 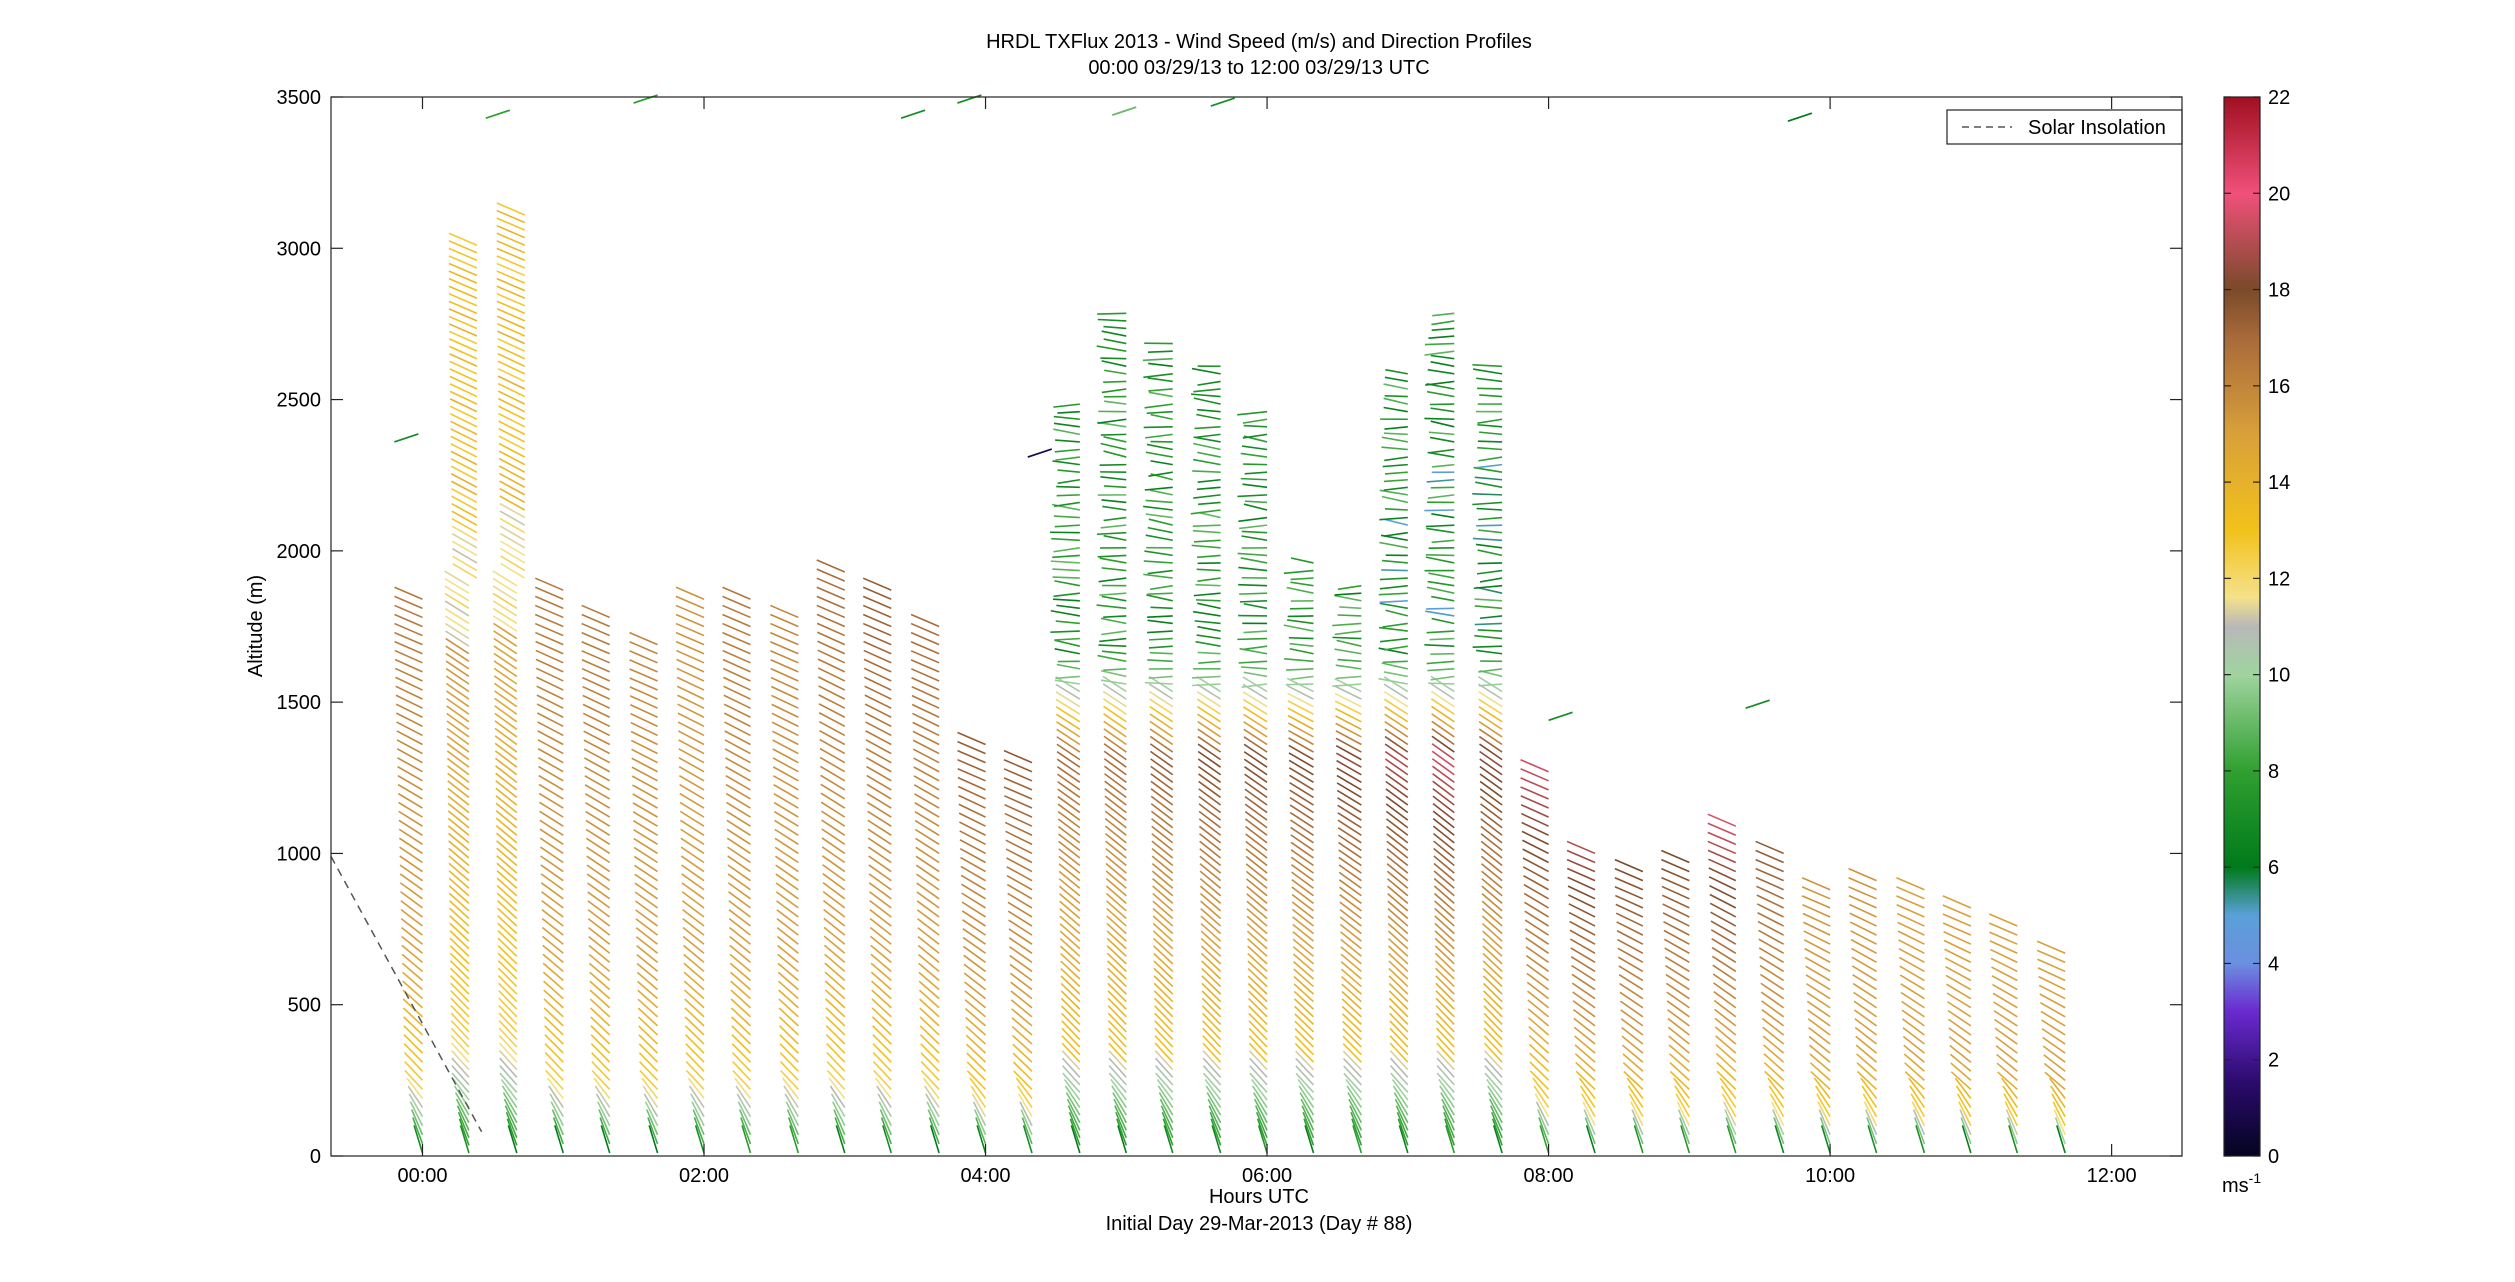 I want to click on wind-profile, so click(x=1676, y=1001).